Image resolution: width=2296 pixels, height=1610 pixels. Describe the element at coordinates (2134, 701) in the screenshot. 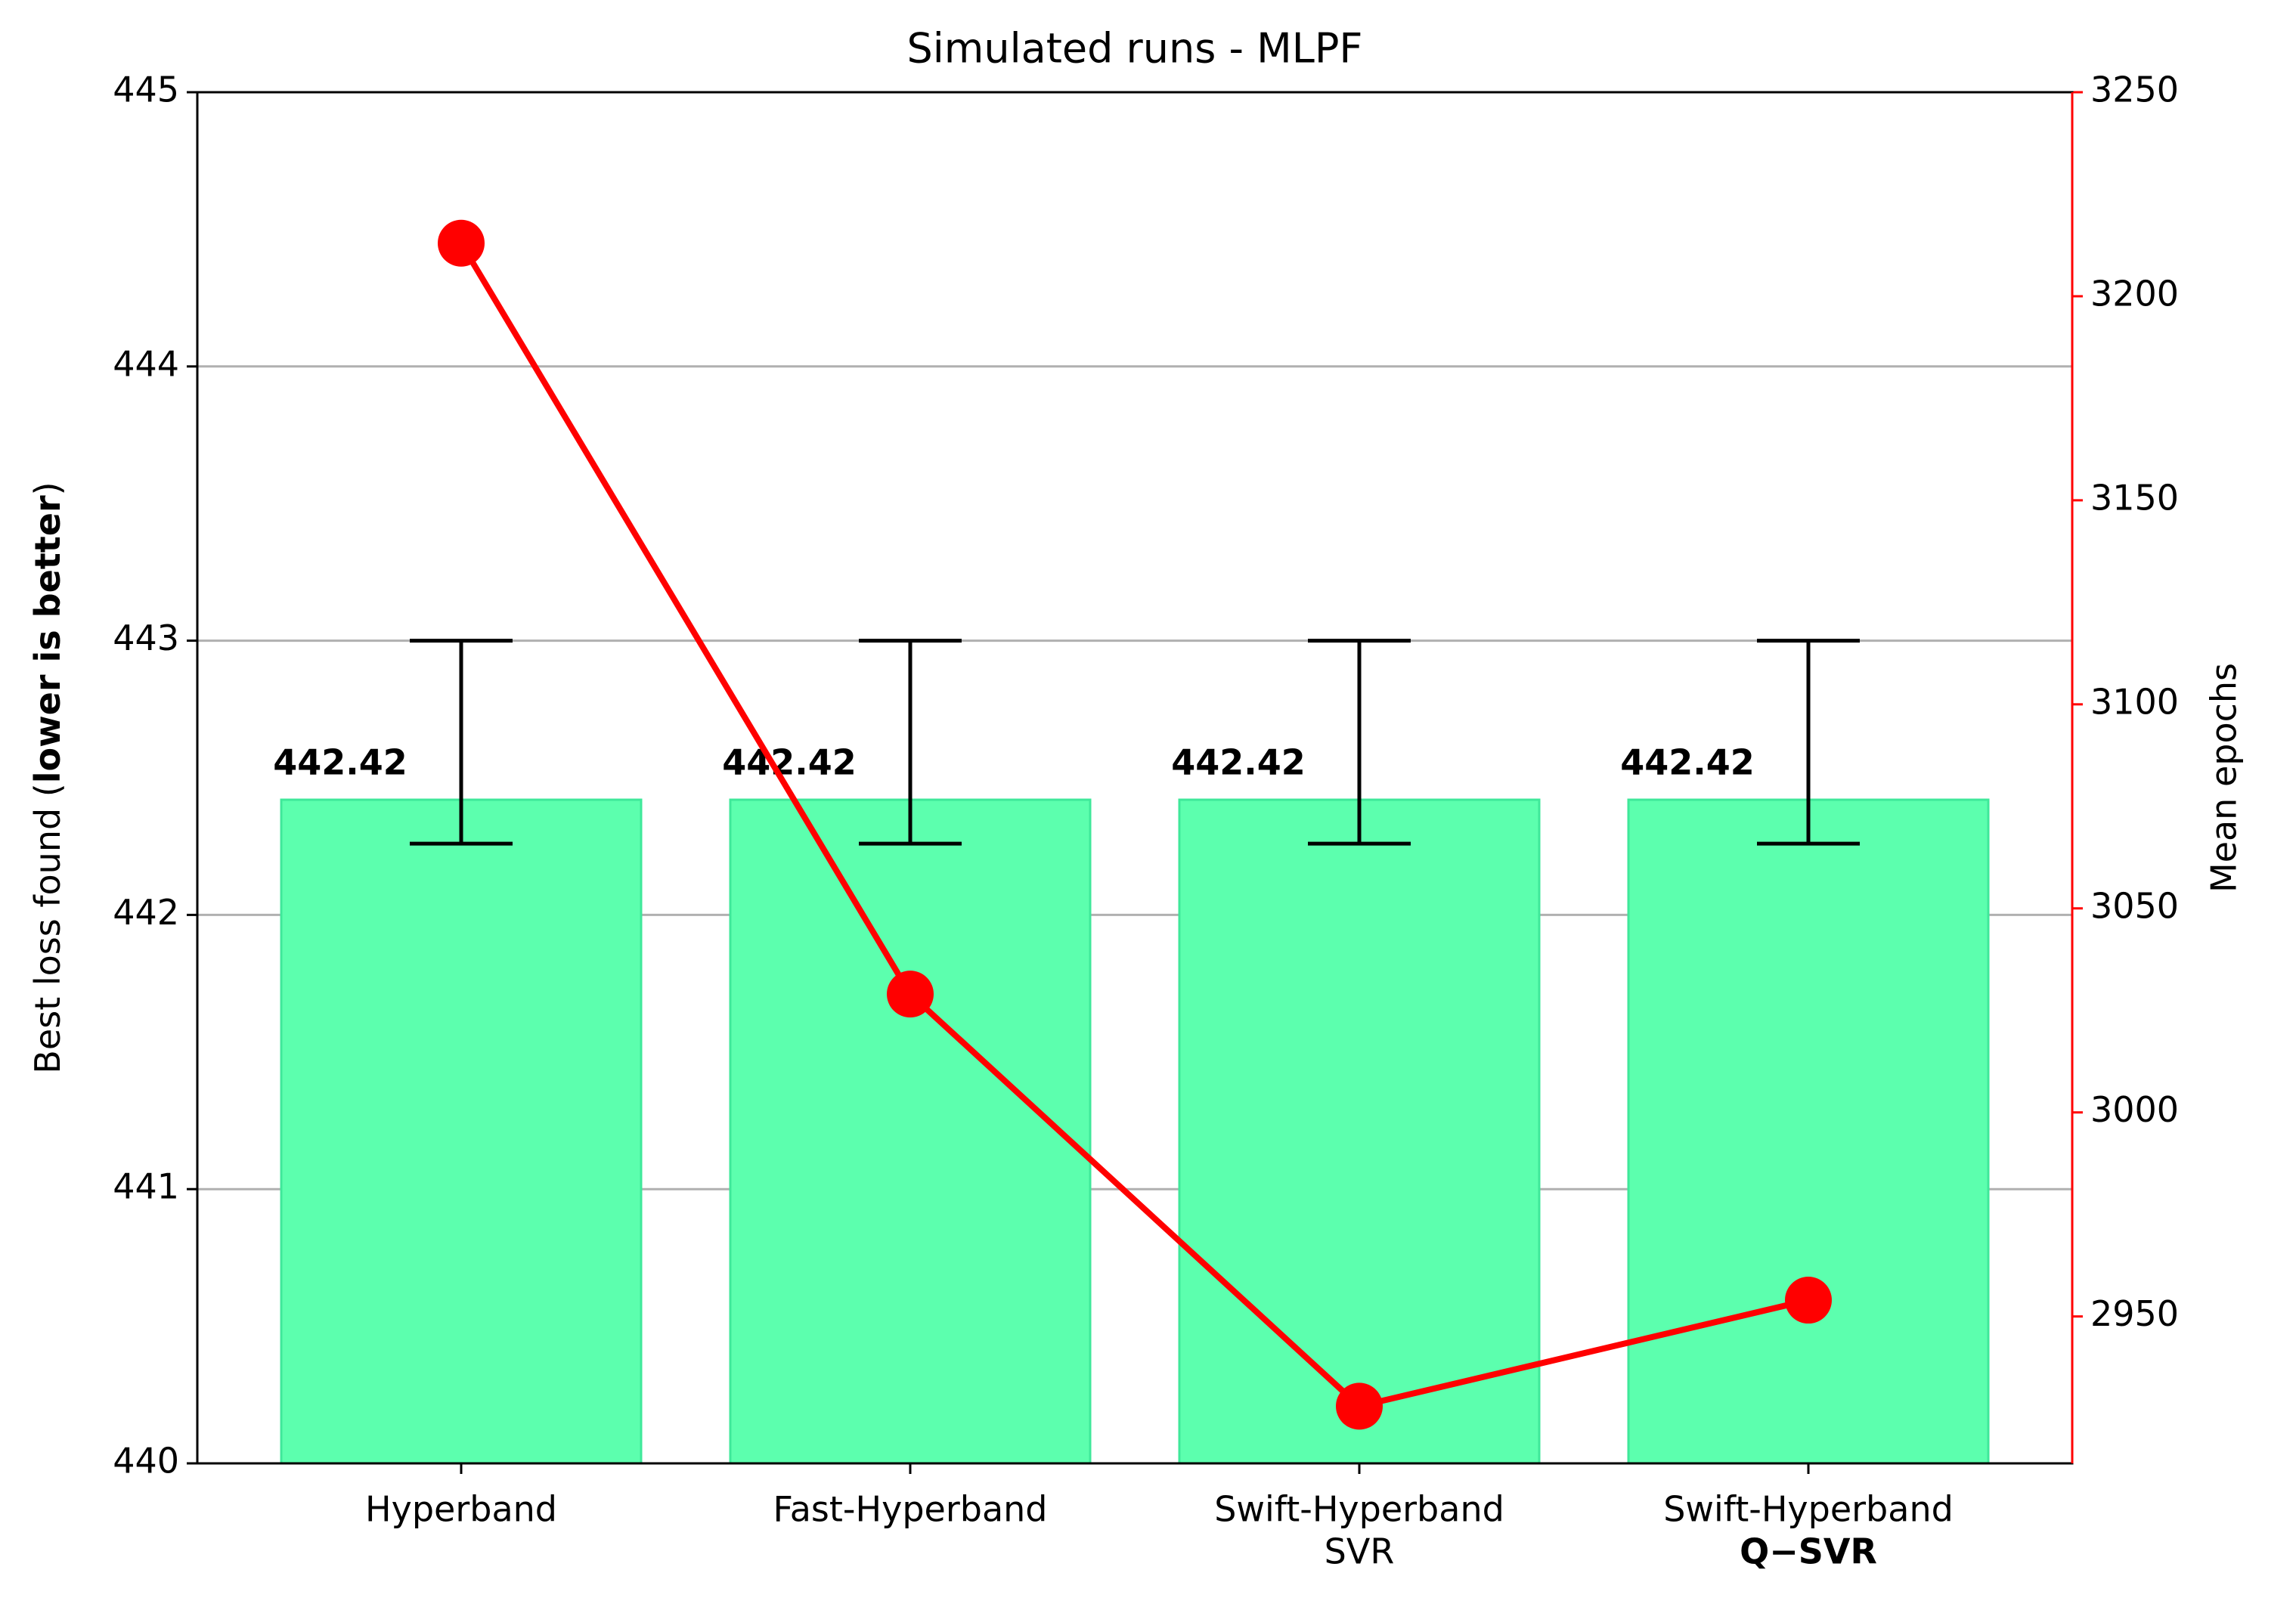

I see `y2-tick-label: 3100` at that location.